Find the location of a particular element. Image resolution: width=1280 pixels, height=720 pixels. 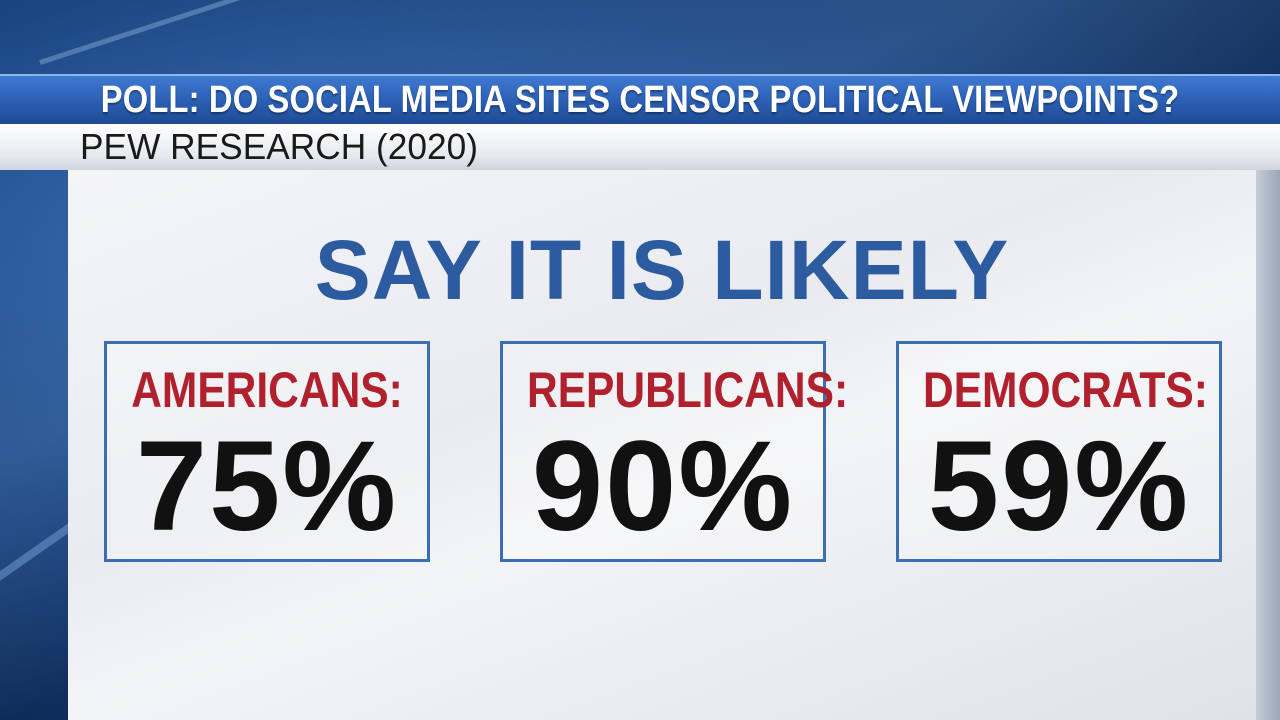

stat-box-americans: AMERICANS: 75% is located at coordinates (267, 451).